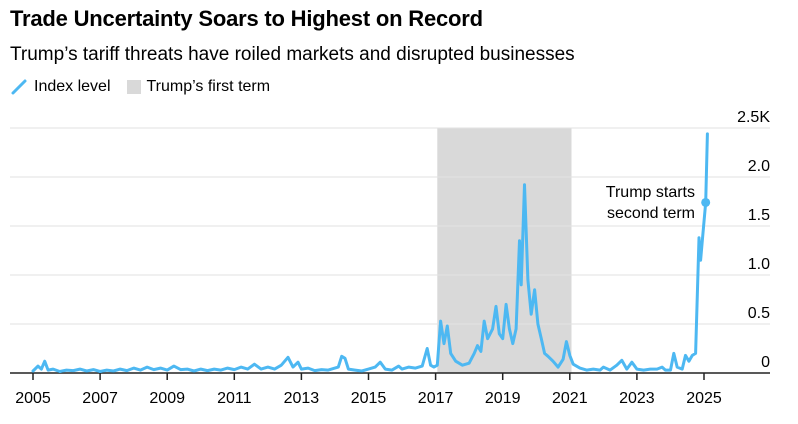  What do you see at coordinates (33, 398) in the screenshot?
I see `x-tick-label: 2005` at bounding box center [33, 398].